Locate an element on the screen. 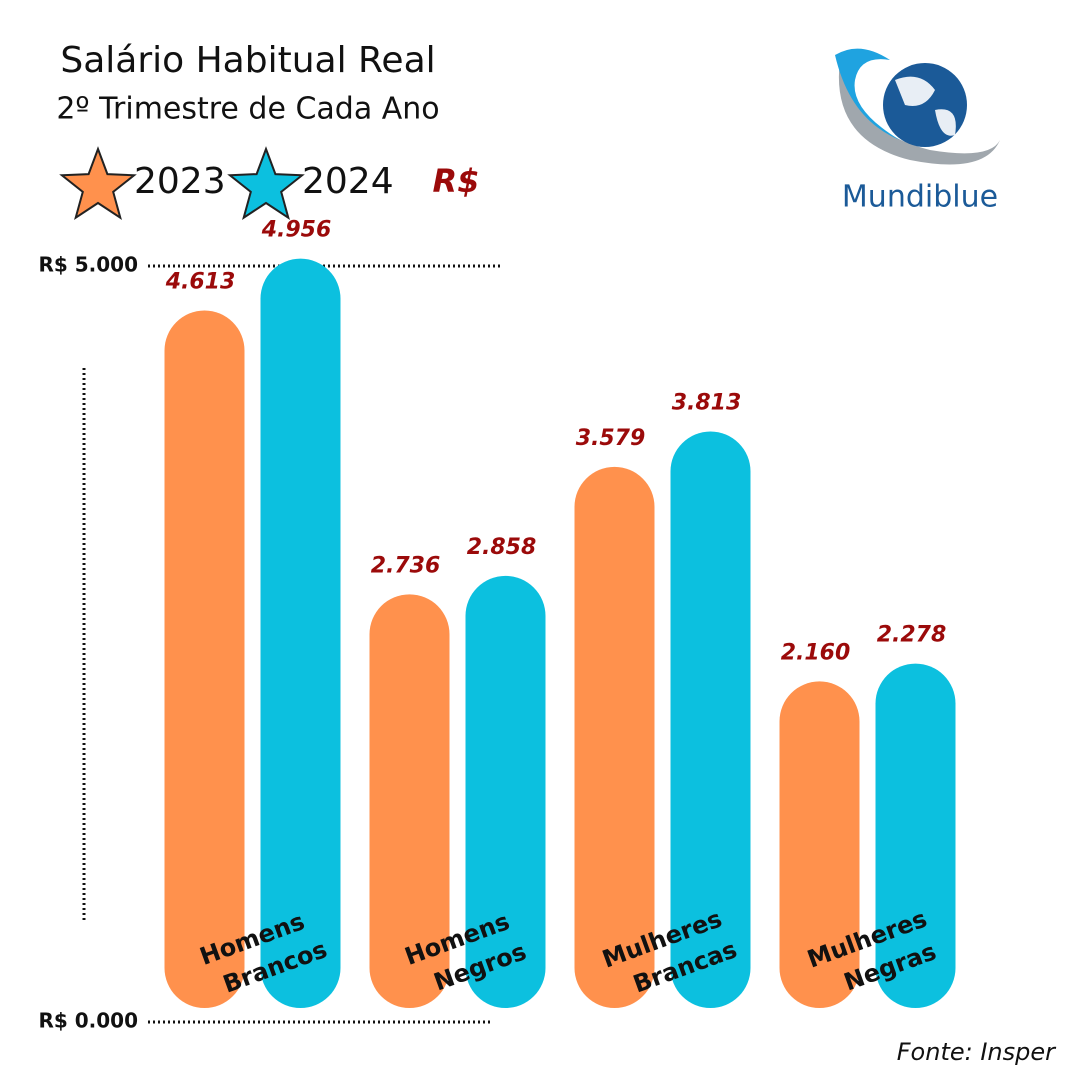 This screenshot has height=1080, width=1080. value-label: 3.813 is located at coordinates (707, 402).